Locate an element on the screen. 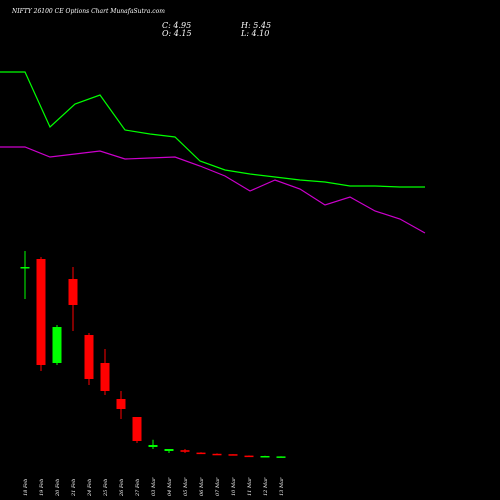  date-label: 03 Mar is located at coordinates (154, 486).